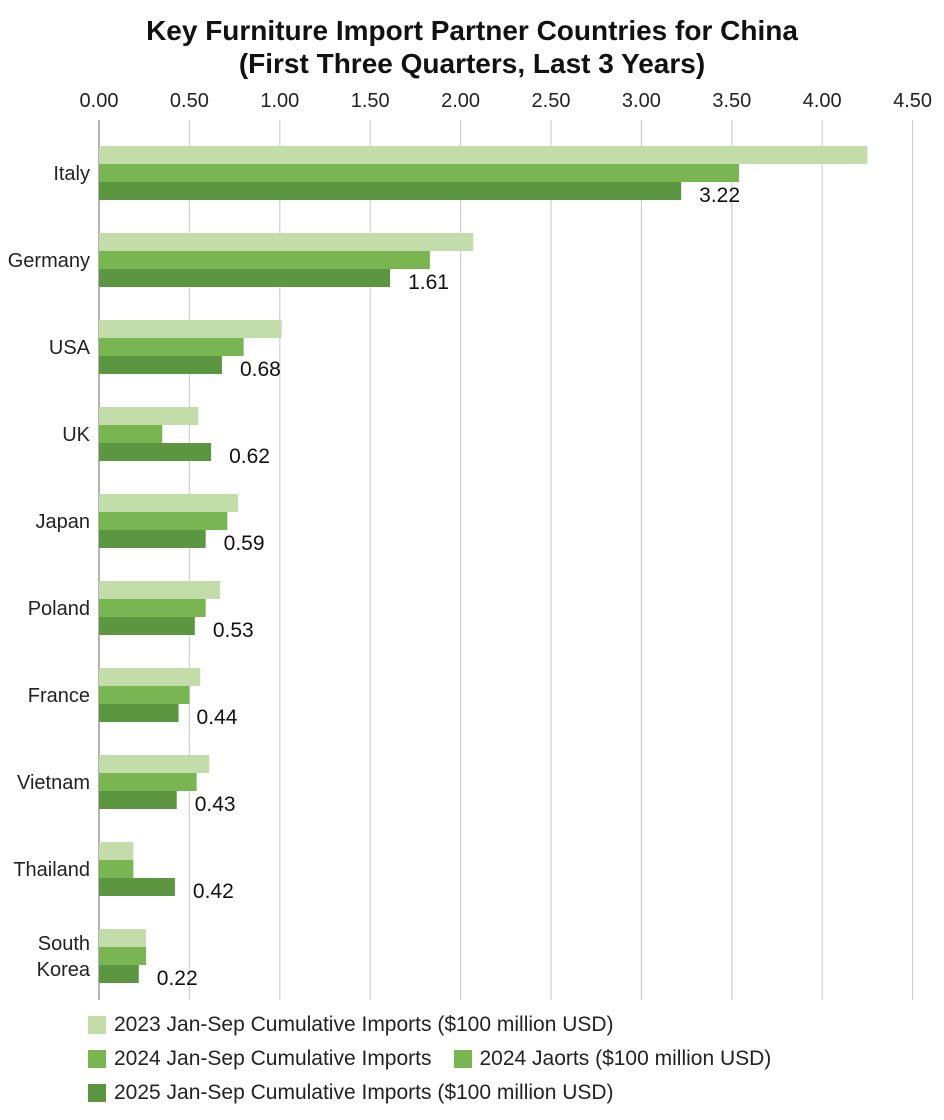 This screenshot has height=1120, width=944. I want to click on category-label-line: Vietnam, so click(53, 783).